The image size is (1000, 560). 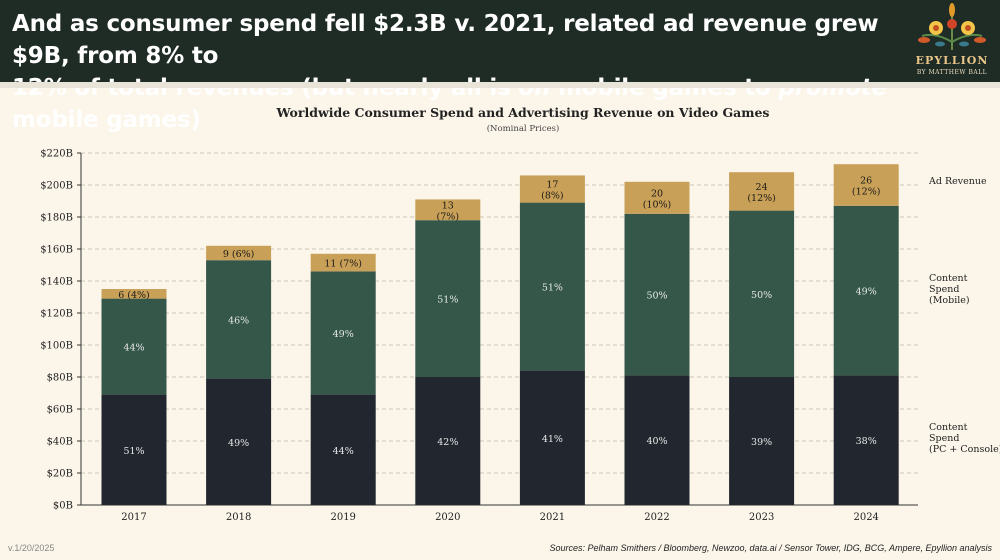 I want to click on x-tick-label: 2024, so click(x=865, y=517).